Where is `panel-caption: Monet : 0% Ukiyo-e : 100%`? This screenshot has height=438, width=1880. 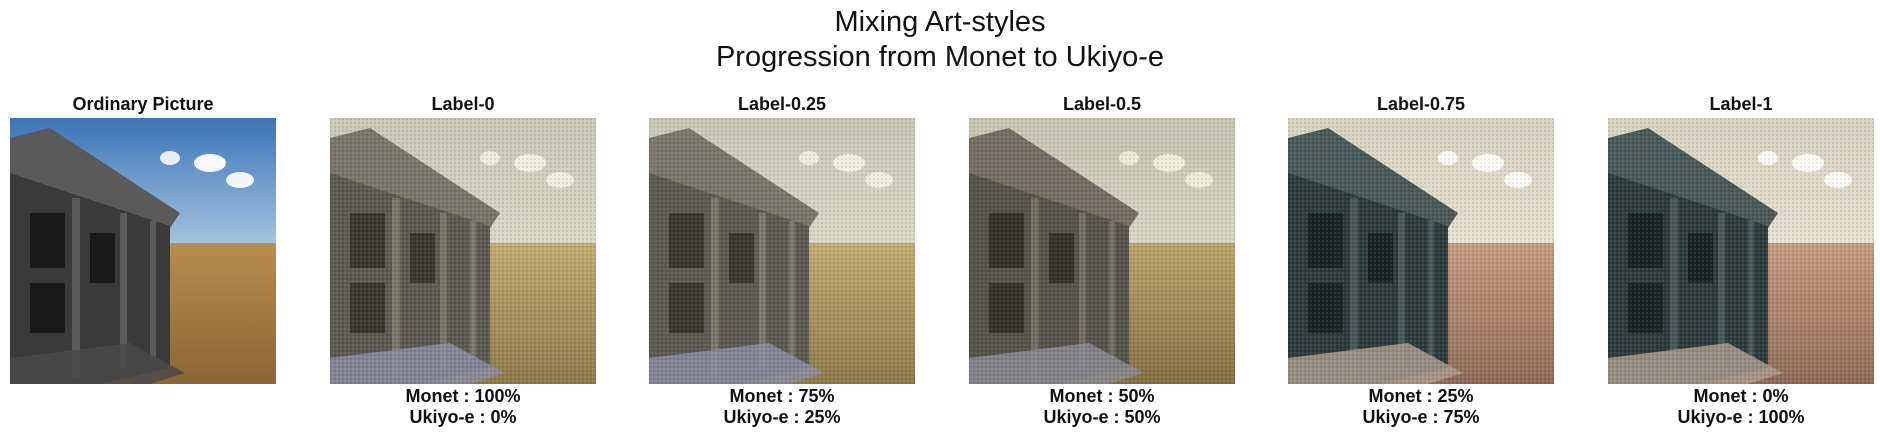 panel-caption: Monet : 0% Ukiyo-e : 100% is located at coordinates (1741, 407).